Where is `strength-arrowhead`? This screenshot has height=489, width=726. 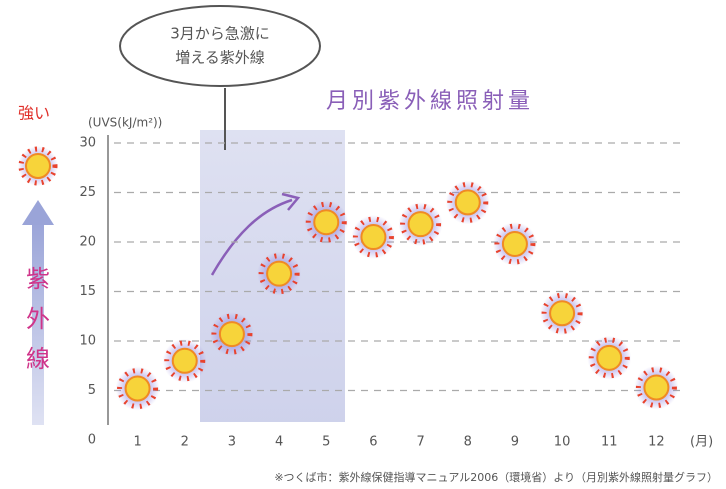
strength-arrowhead is located at coordinates (38, 212).